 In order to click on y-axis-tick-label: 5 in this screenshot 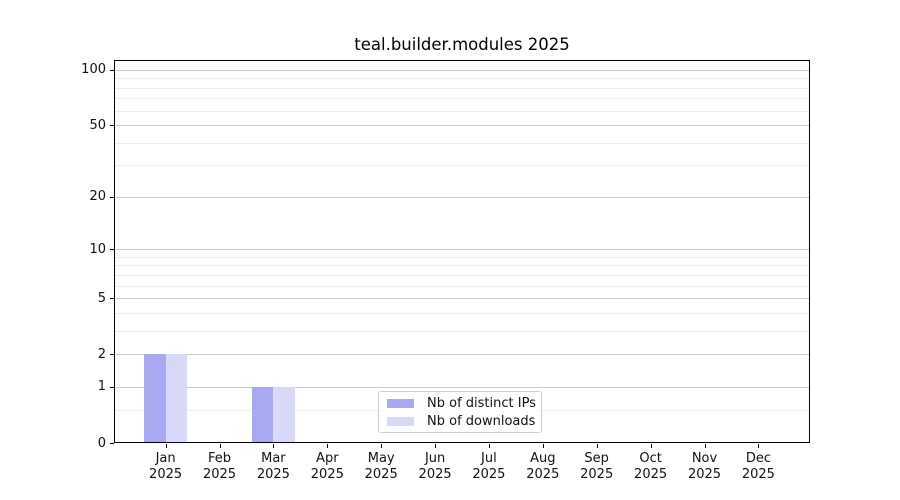, I will do `click(101, 298)`.